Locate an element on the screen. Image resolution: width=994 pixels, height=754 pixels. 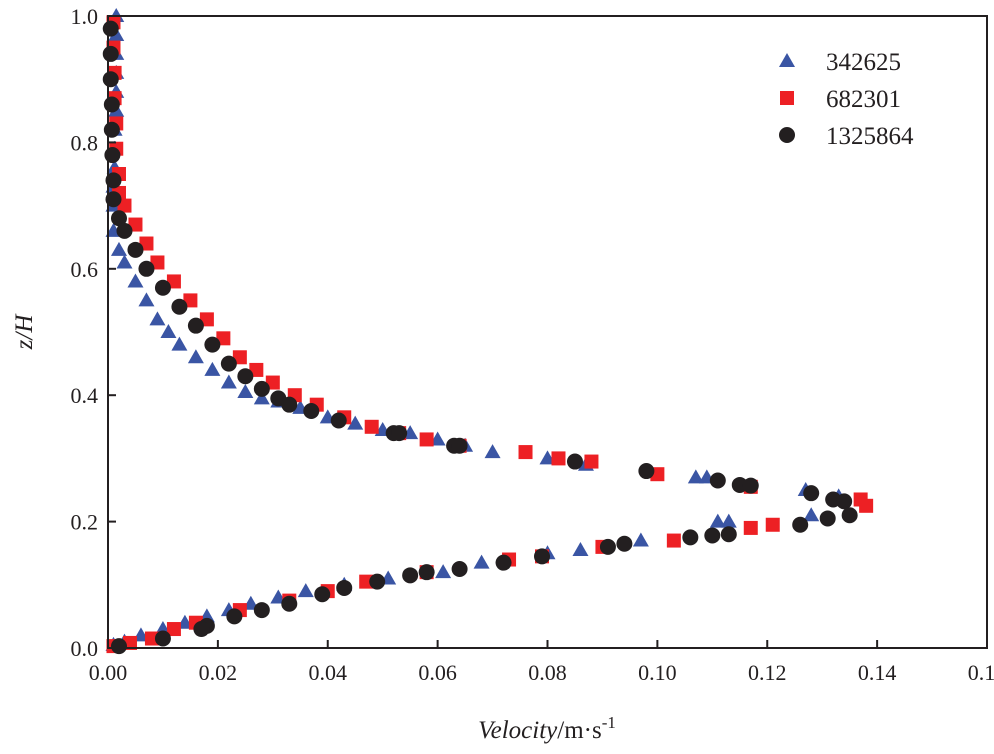
legend-square-icon is located at coordinates (787, 98).